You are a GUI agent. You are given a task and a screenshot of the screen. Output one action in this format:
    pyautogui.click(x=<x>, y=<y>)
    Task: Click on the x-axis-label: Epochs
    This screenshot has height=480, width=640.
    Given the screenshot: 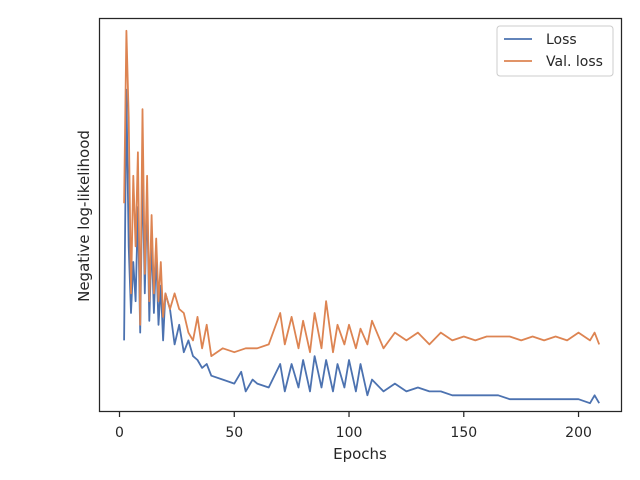 What is the action you would take?
    pyautogui.click(x=360, y=454)
    